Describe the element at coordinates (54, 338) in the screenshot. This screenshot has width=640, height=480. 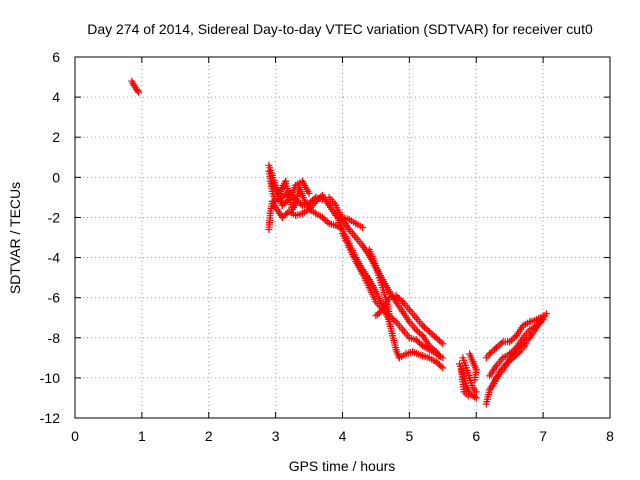
I see `y-tick-label: -8` at that location.